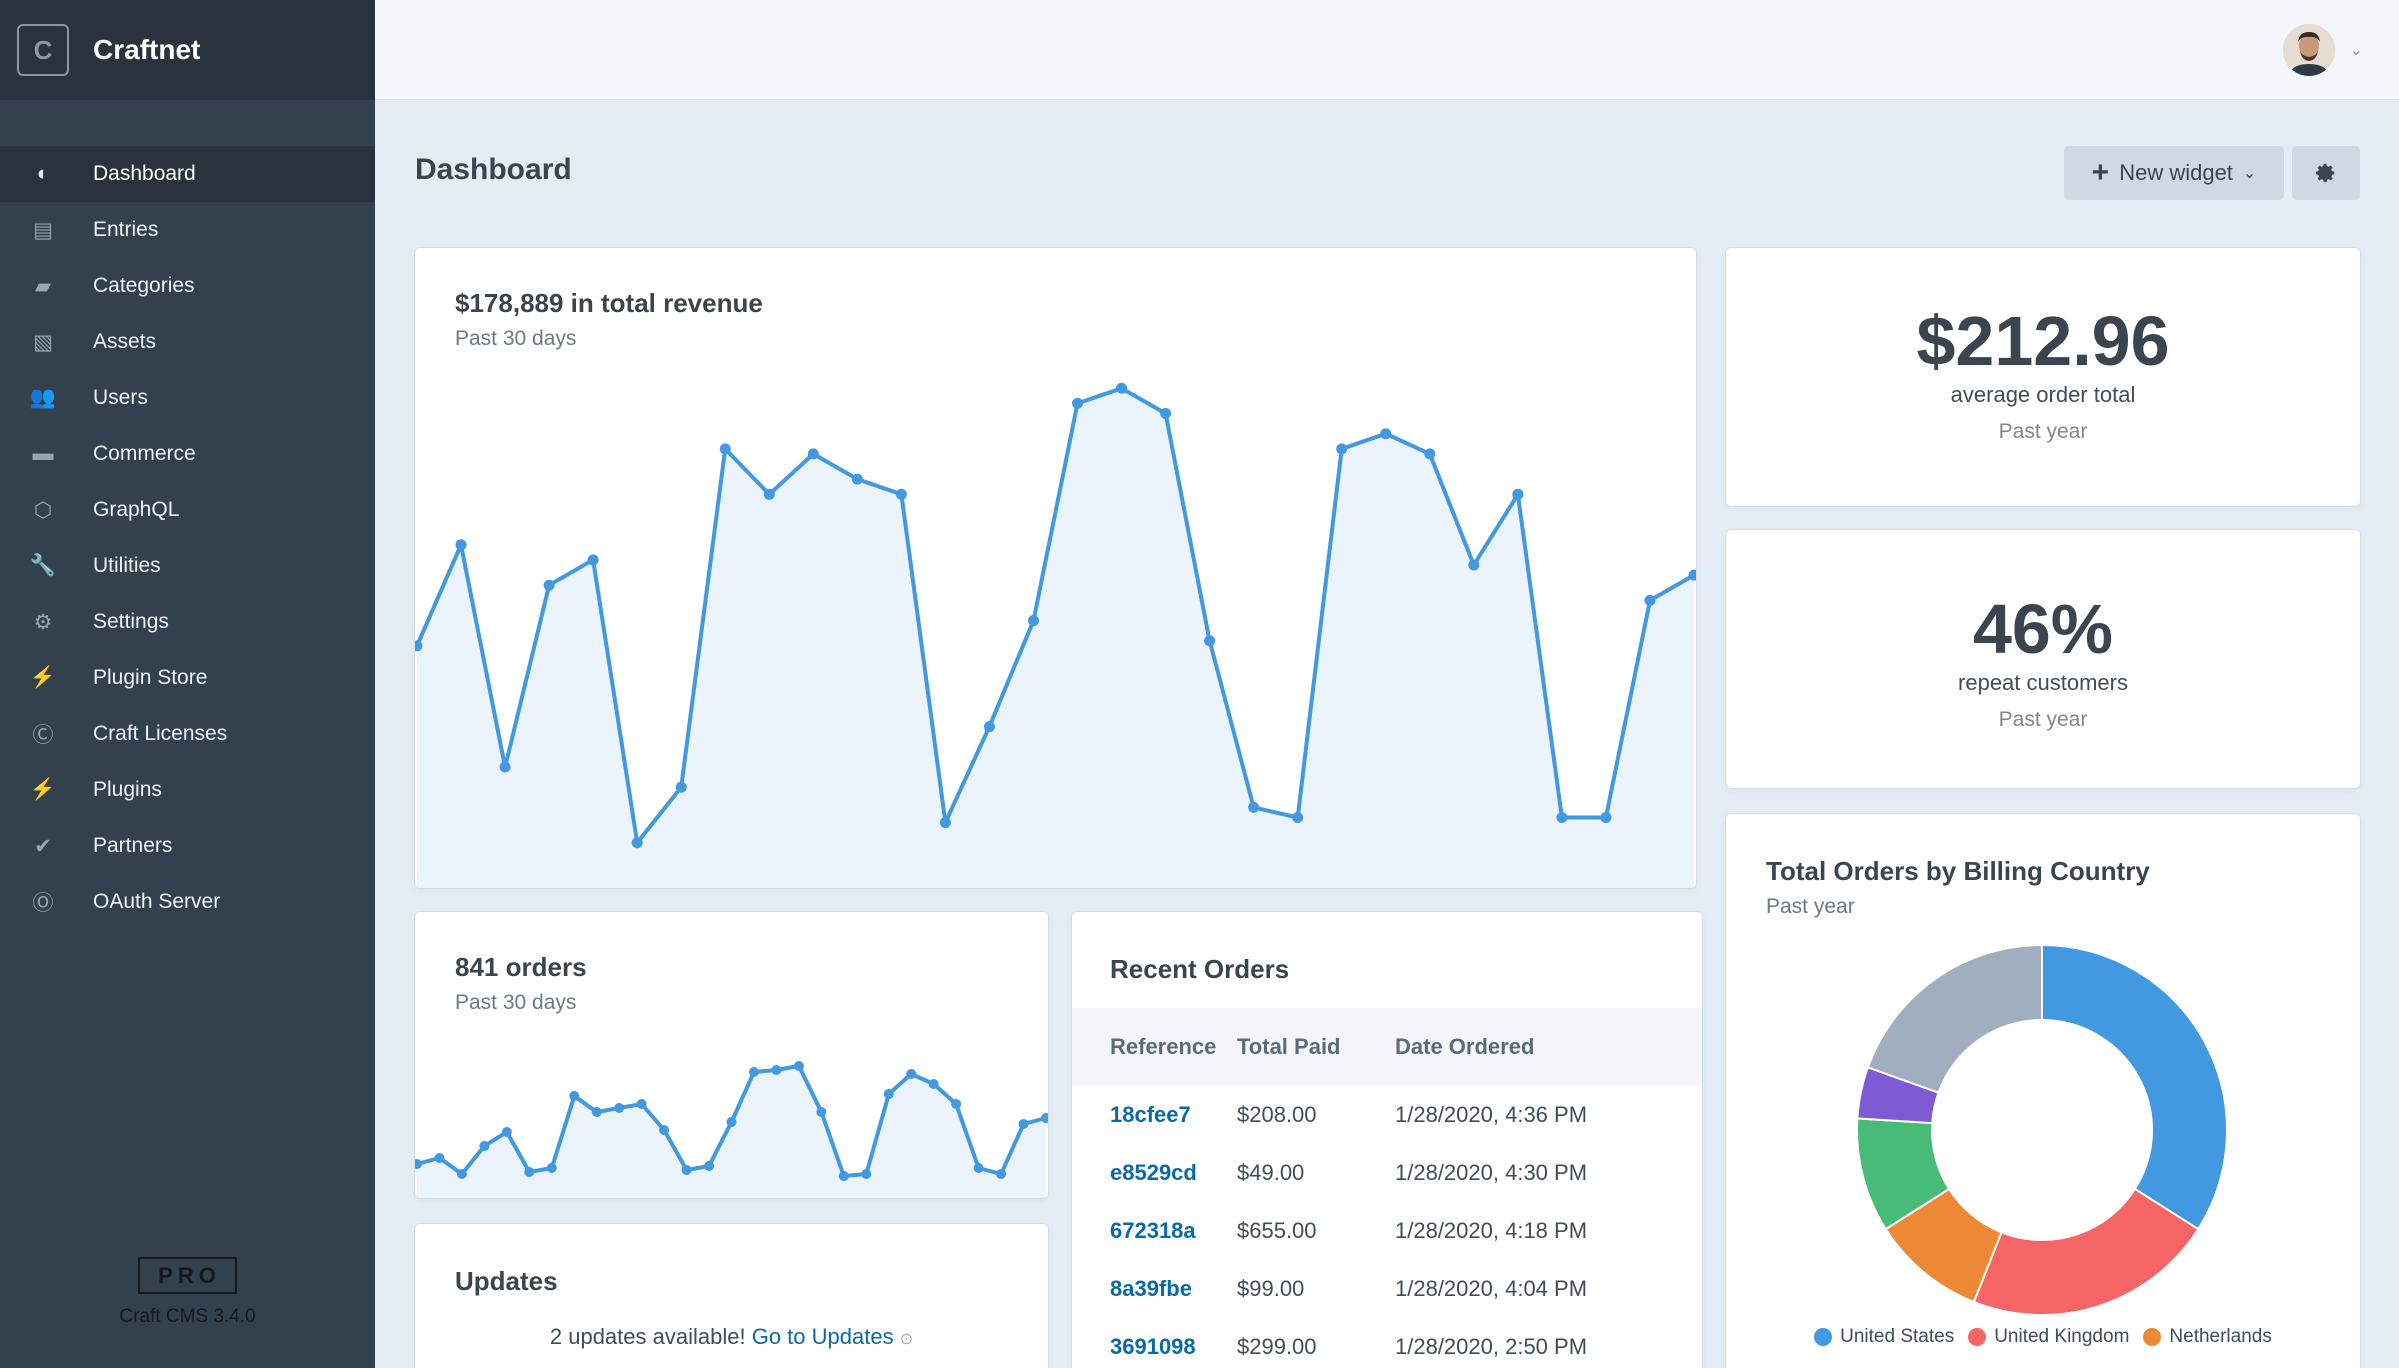  Describe the element at coordinates (1150, 1114) in the screenshot. I see `order-reference-link: 18cfee7` at that location.